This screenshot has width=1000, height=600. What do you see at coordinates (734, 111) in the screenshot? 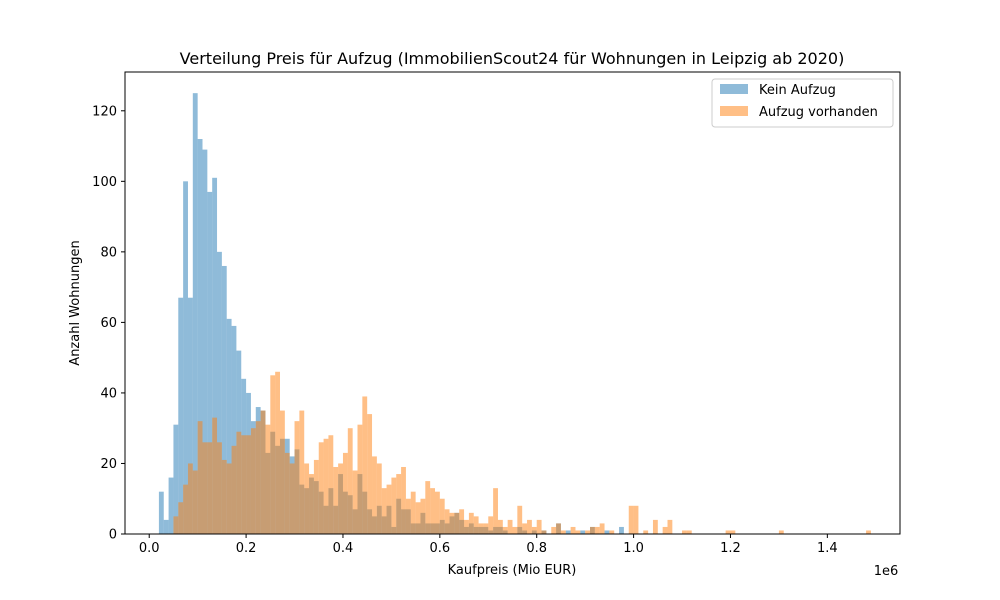
I see `legend-swatch-aufzug-vorhanden` at bounding box center [734, 111].